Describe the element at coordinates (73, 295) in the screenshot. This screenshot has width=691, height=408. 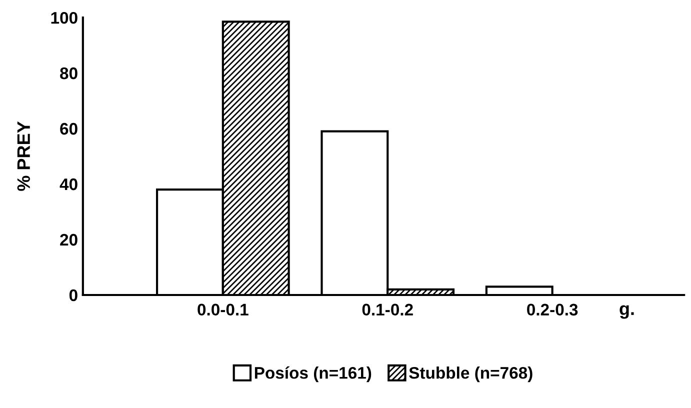
I see `y-tick-label: 0` at that location.